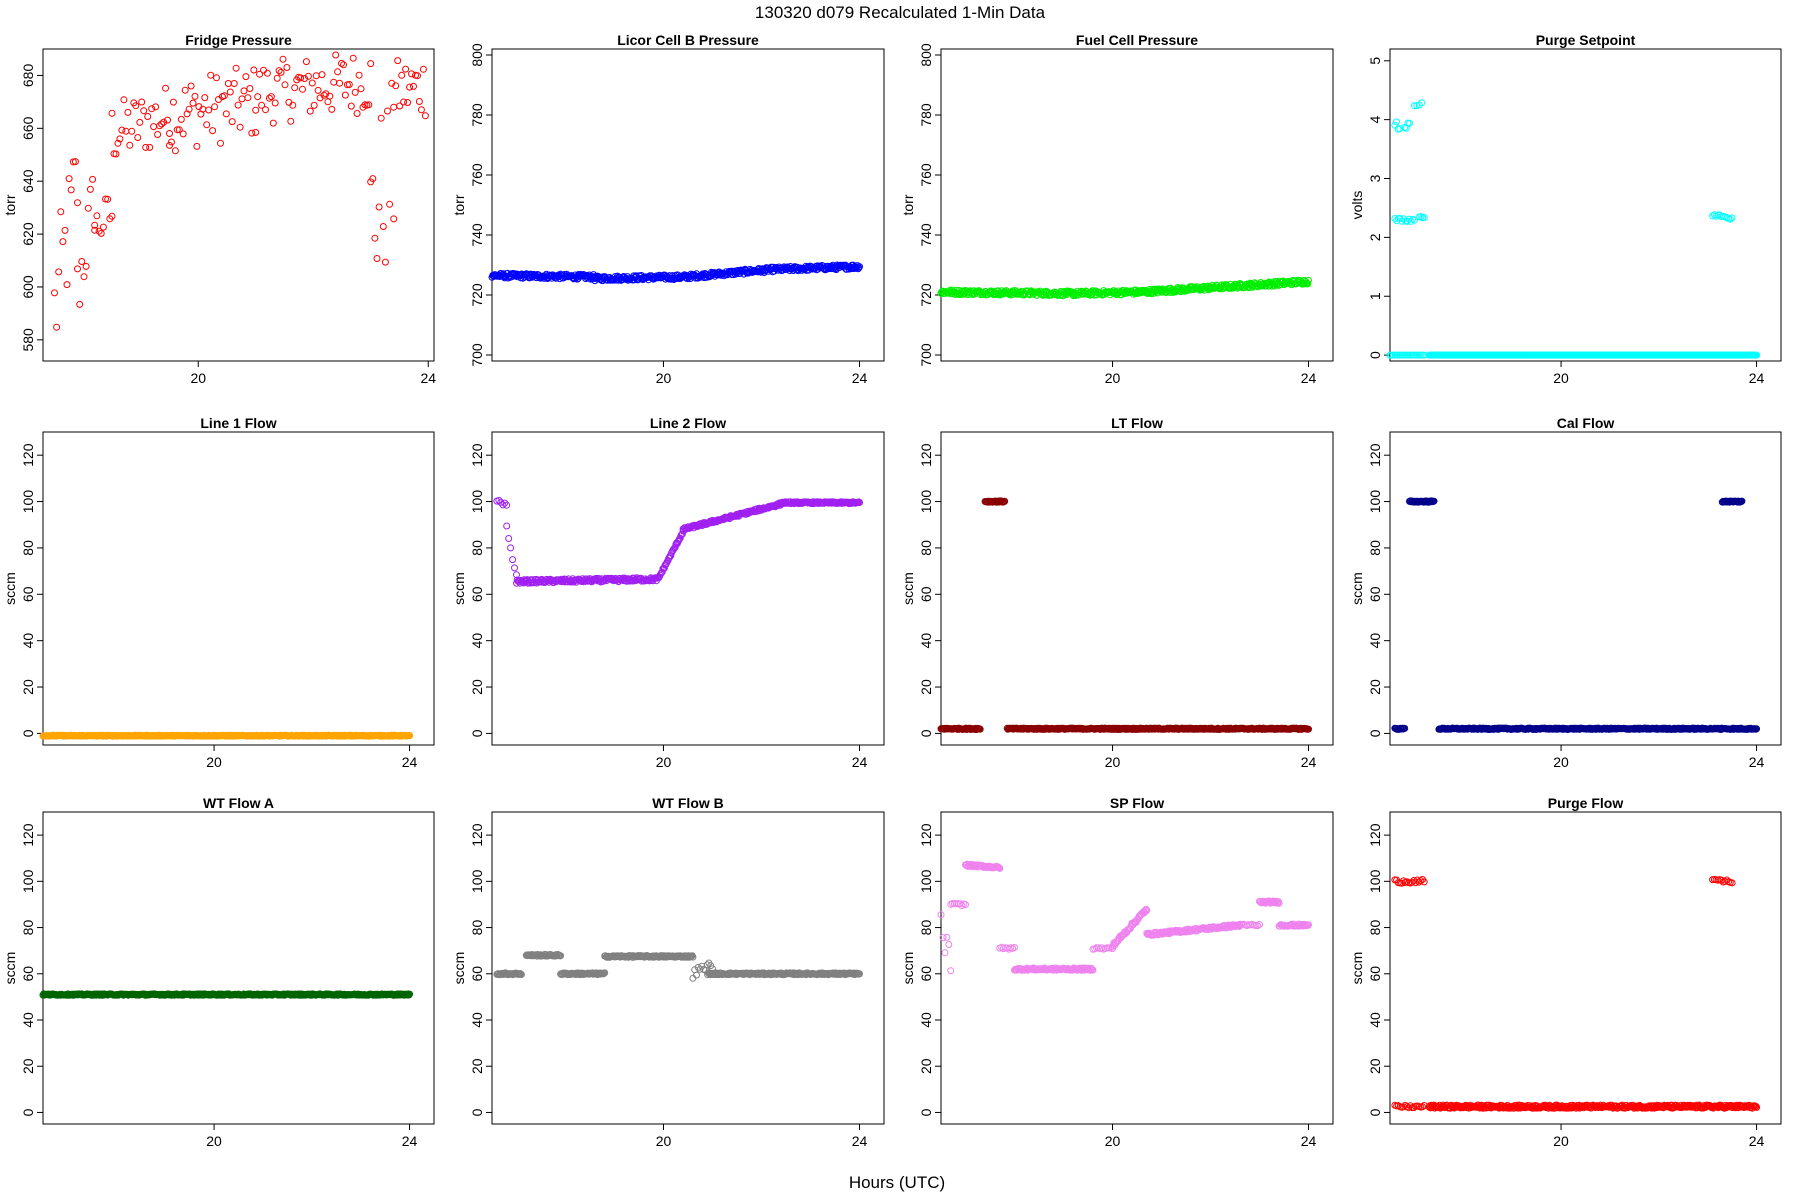 This screenshot has height=1200, width=1800. I want to click on y-tick-label: 780, so click(926, 115).